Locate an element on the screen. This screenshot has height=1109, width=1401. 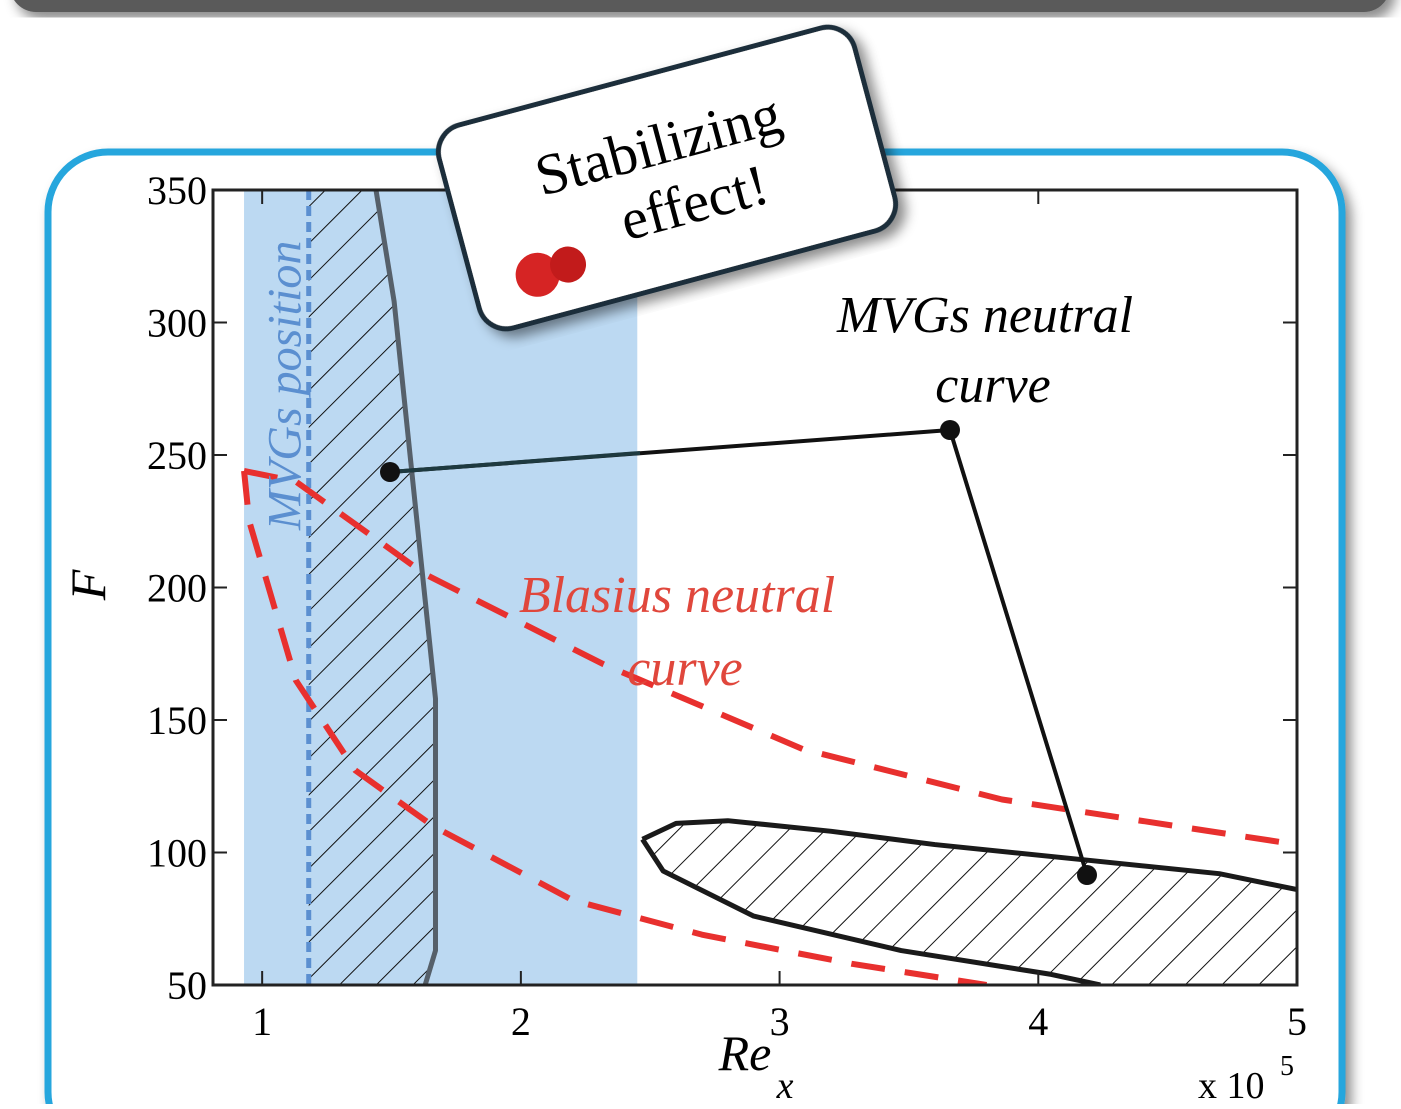
y-tick-label: 350 is located at coordinates (177, 190).